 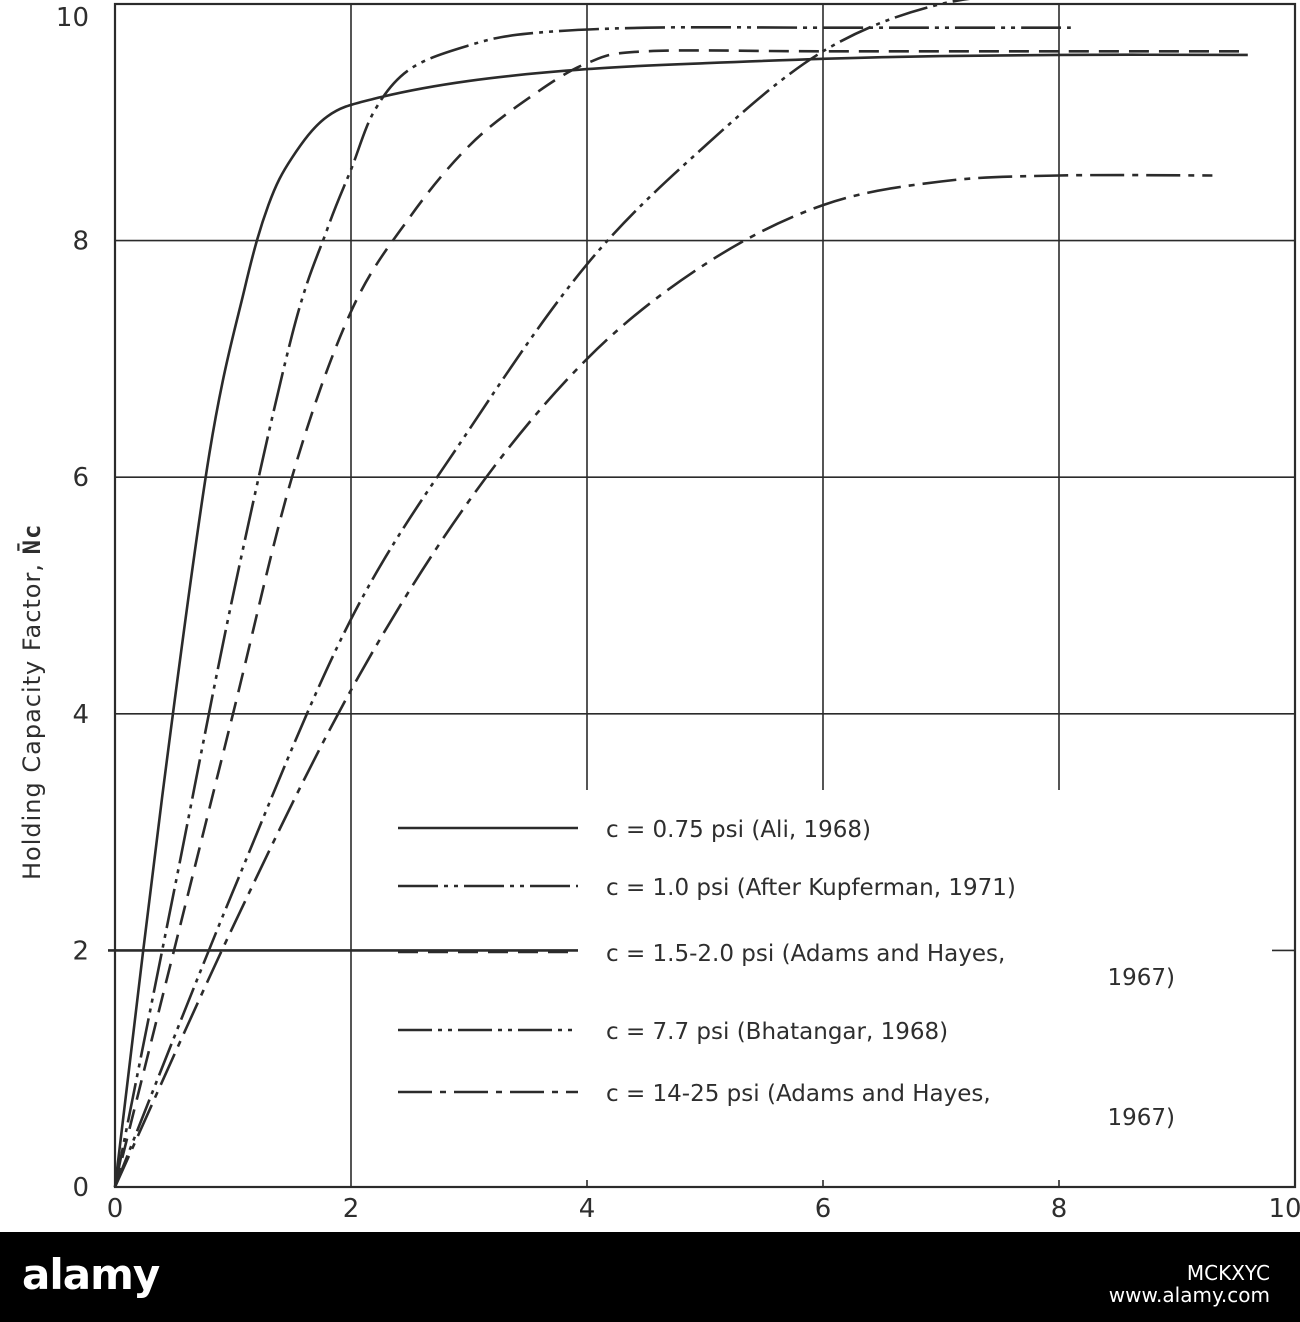 I want to click on x-tick-label: 10, so click(x=1284, y=1209).